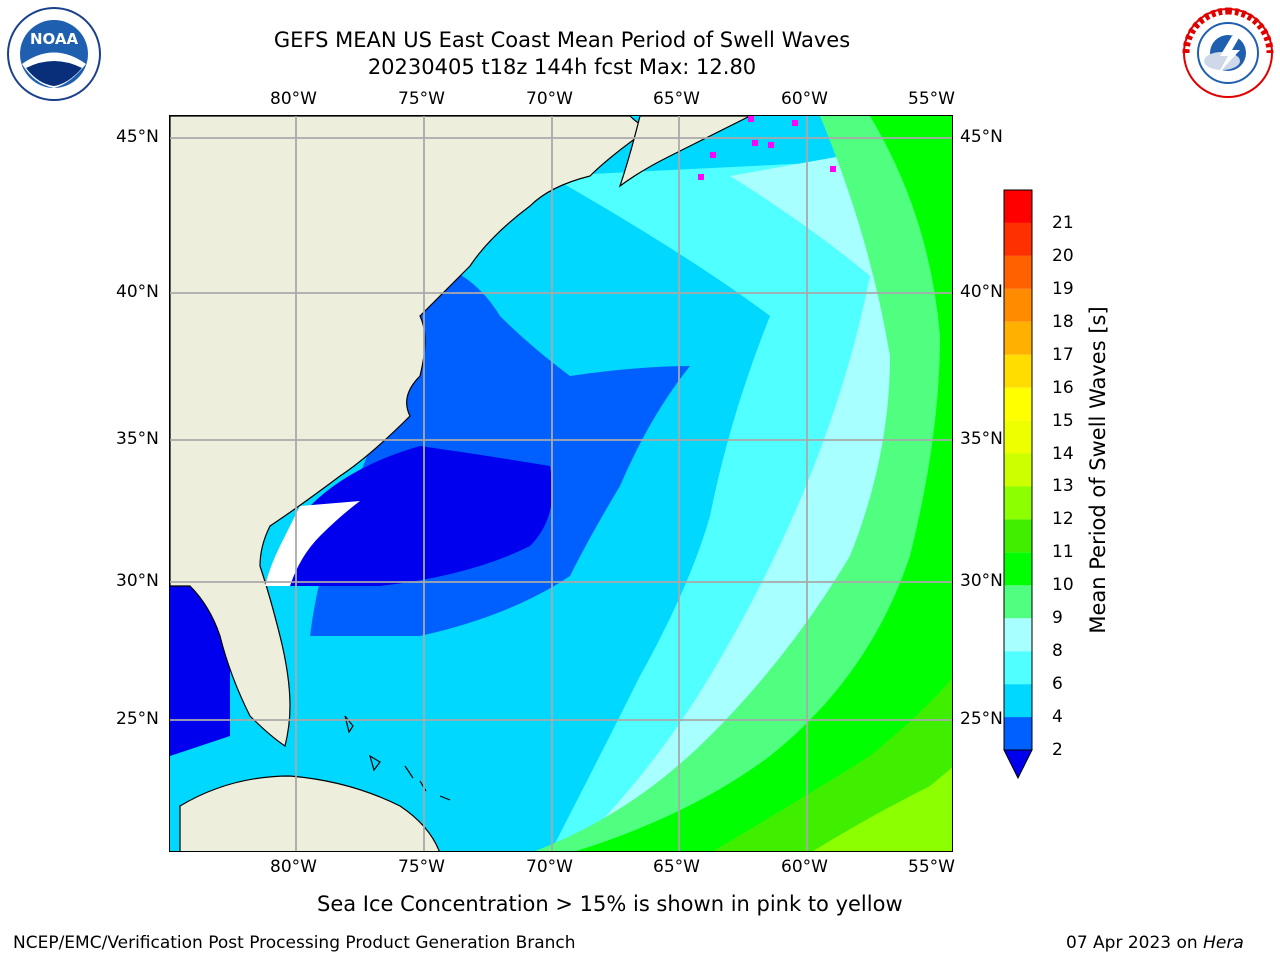  I want to click on colorbar-tick-label: 17, so click(1063, 354).